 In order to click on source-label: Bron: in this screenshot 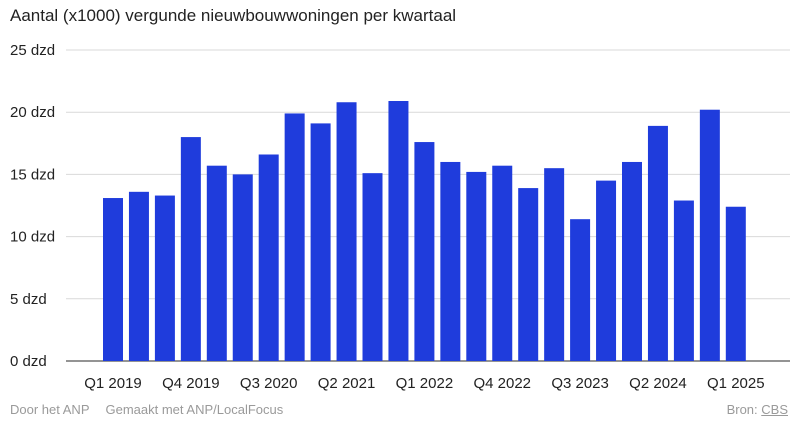, I will do `click(742, 409)`.